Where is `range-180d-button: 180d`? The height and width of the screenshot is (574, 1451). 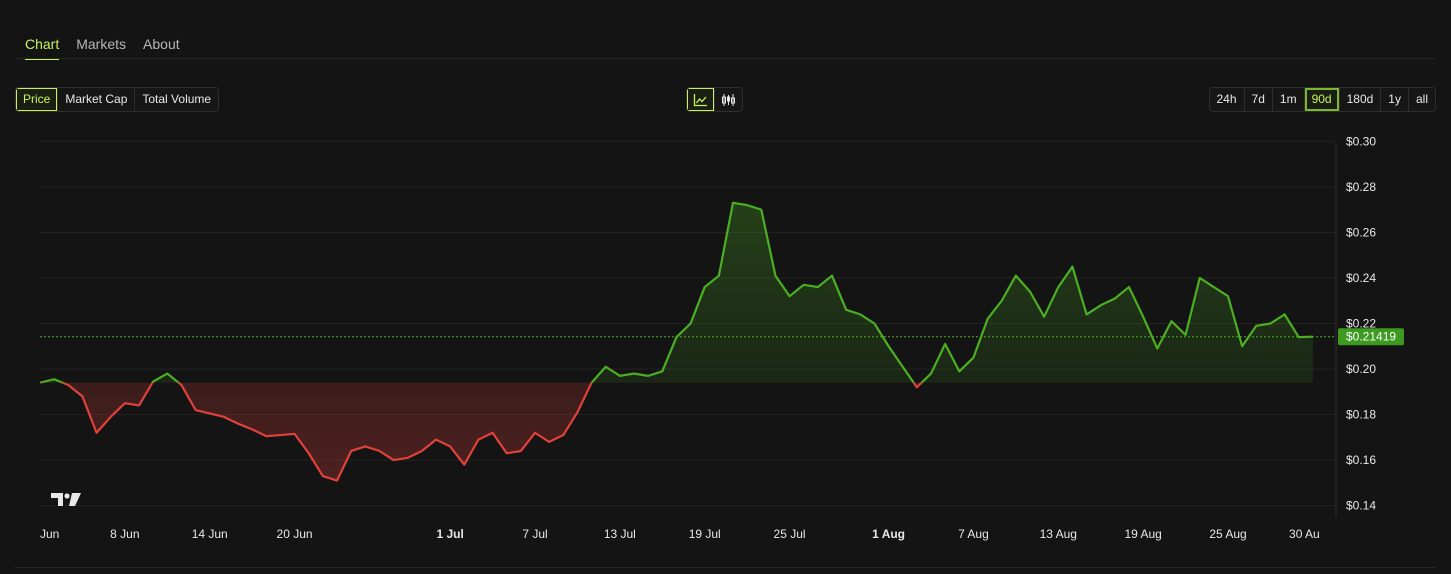 range-180d-button: 180d is located at coordinates (1359, 99).